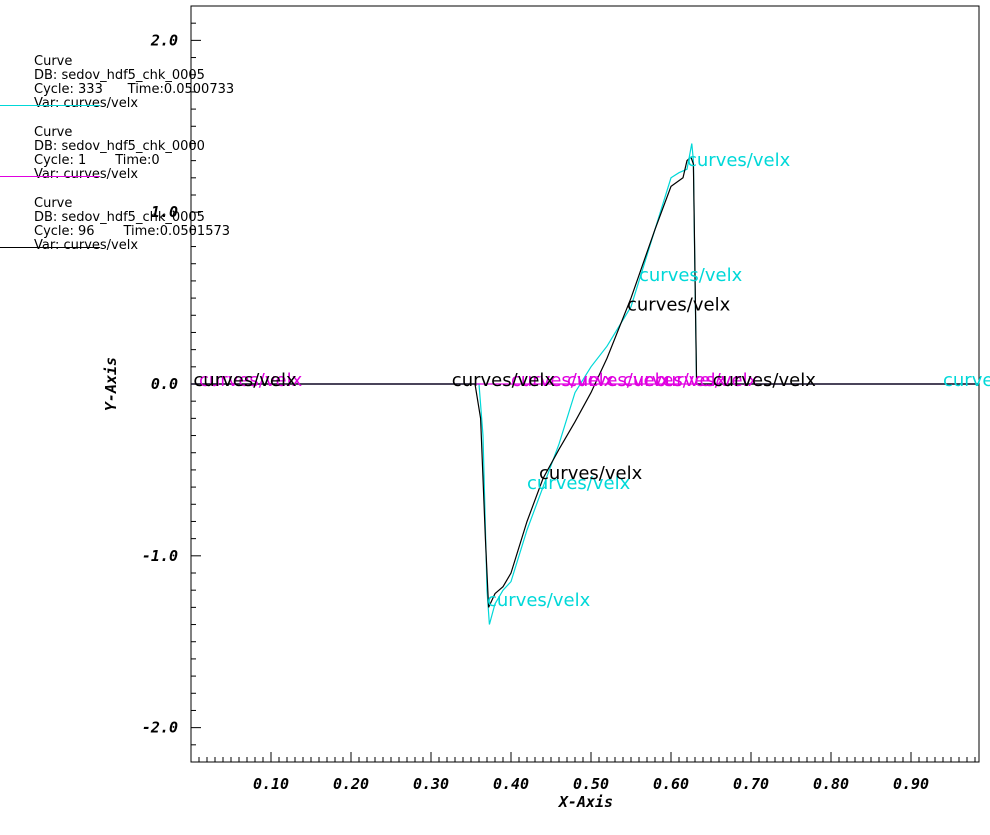 Image resolution: width=990 pixels, height=835 pixels. What do you see at coordinates (111, 384) in the screenshot?
I see `y-axis-title: Y-Axis` at bounding box center [111, 384].